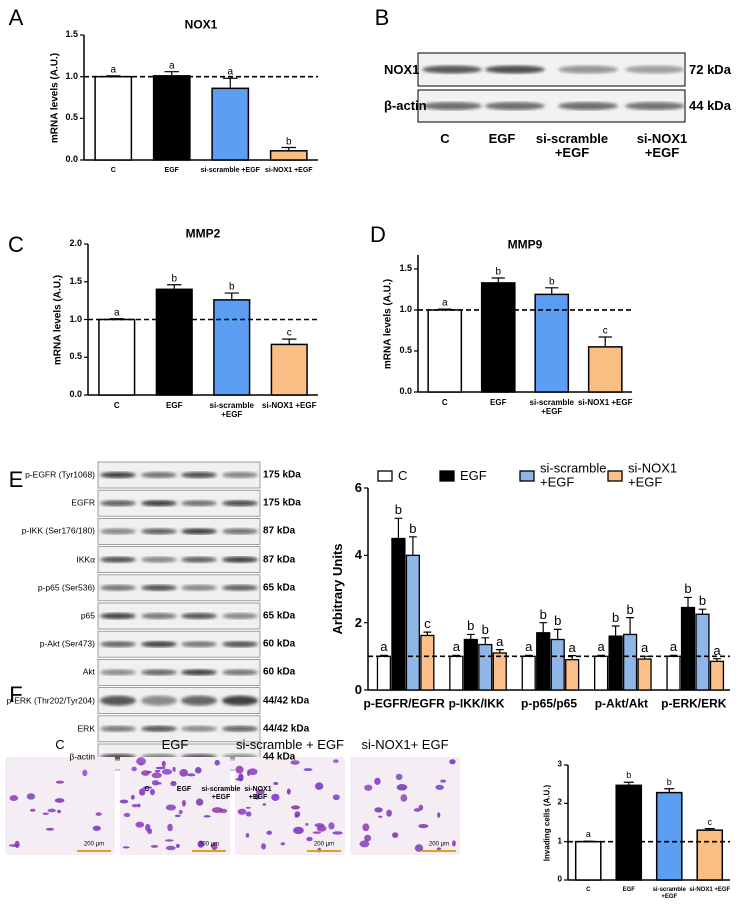 The width and height of the screenshot is (740, 915). What do you see at coordinates (94, 844) in the screenshot?
I see `scale-bar-label: 200 µm` at bounding box center [94, 844].